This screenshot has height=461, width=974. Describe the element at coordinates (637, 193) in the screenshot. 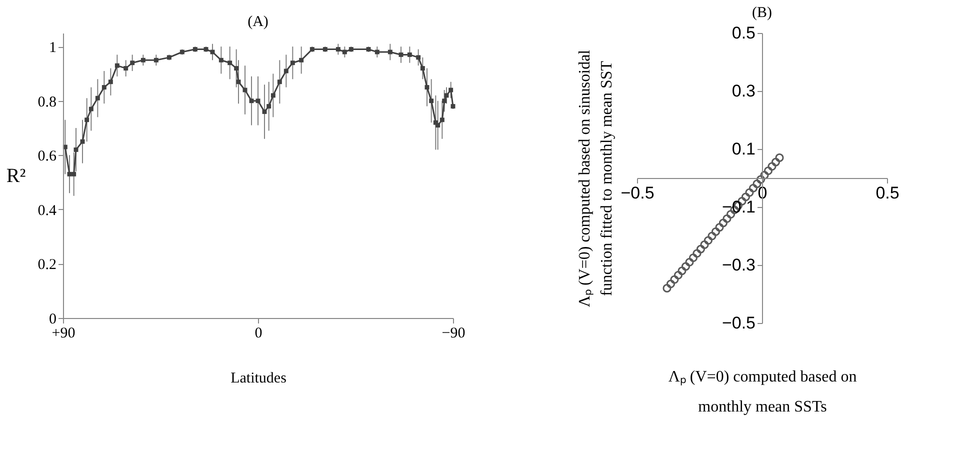

I see `x-tick-label: −0.5` at that location.